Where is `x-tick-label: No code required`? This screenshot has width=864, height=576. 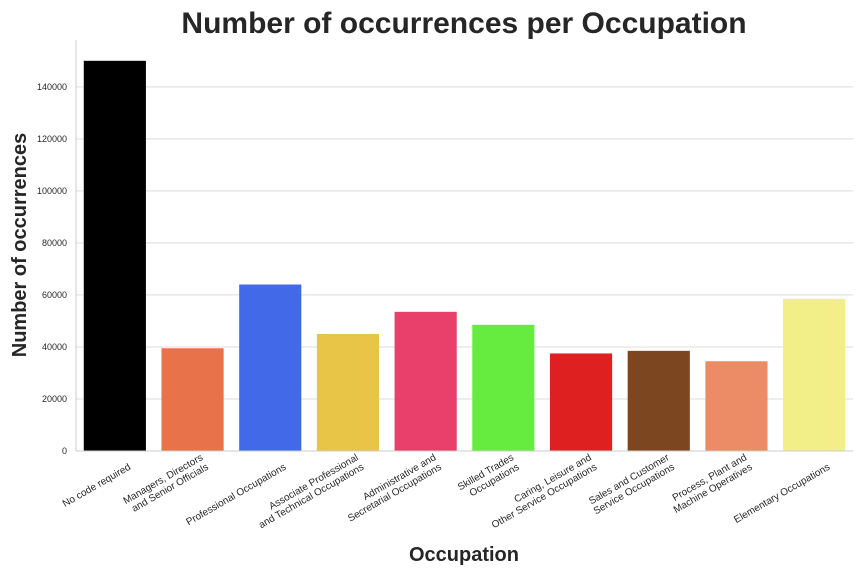
x-tick-label: No code required is located at coordinates (97, 486).